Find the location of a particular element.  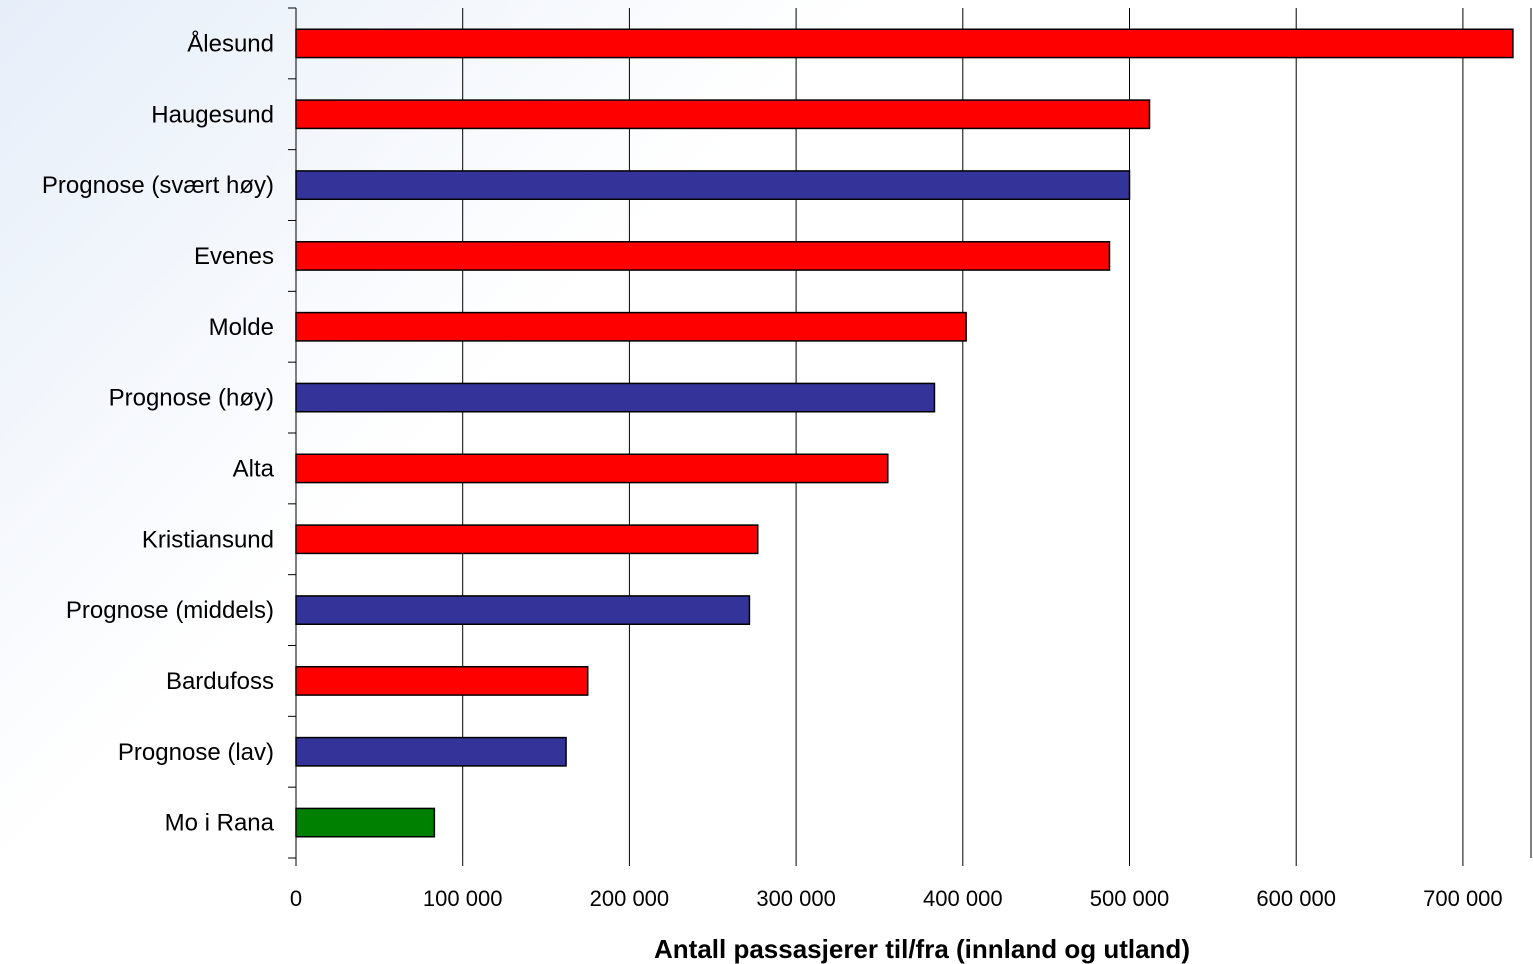

x-tick-label: 200 000 is located at coordinates (630, 898).